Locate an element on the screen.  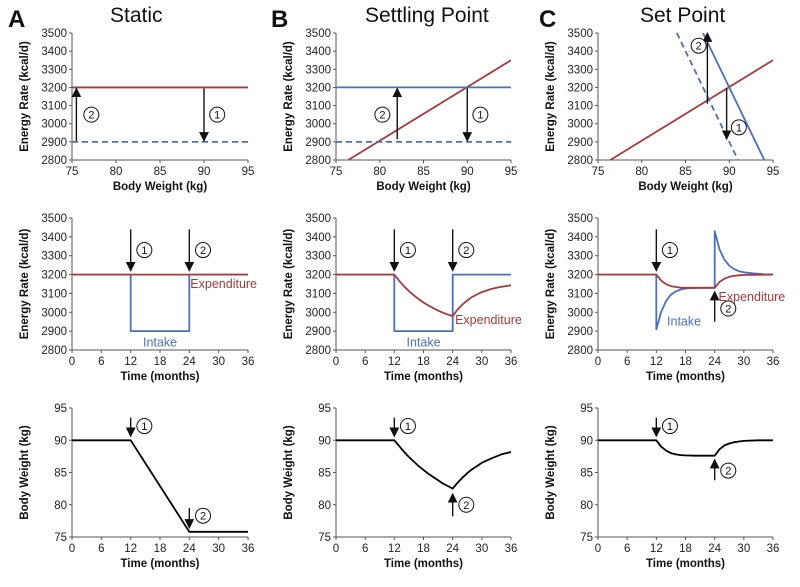
series-expenditure-line is located at coordinates (423, 295).